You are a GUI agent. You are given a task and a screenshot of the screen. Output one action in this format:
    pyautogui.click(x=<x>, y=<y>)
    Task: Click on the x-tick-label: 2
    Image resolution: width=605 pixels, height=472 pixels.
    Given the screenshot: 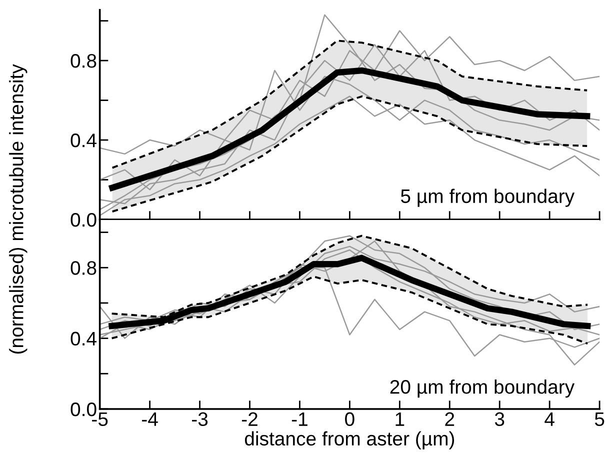 What is the action you would take?
    pyautogui.click(x=449, y=419)
    